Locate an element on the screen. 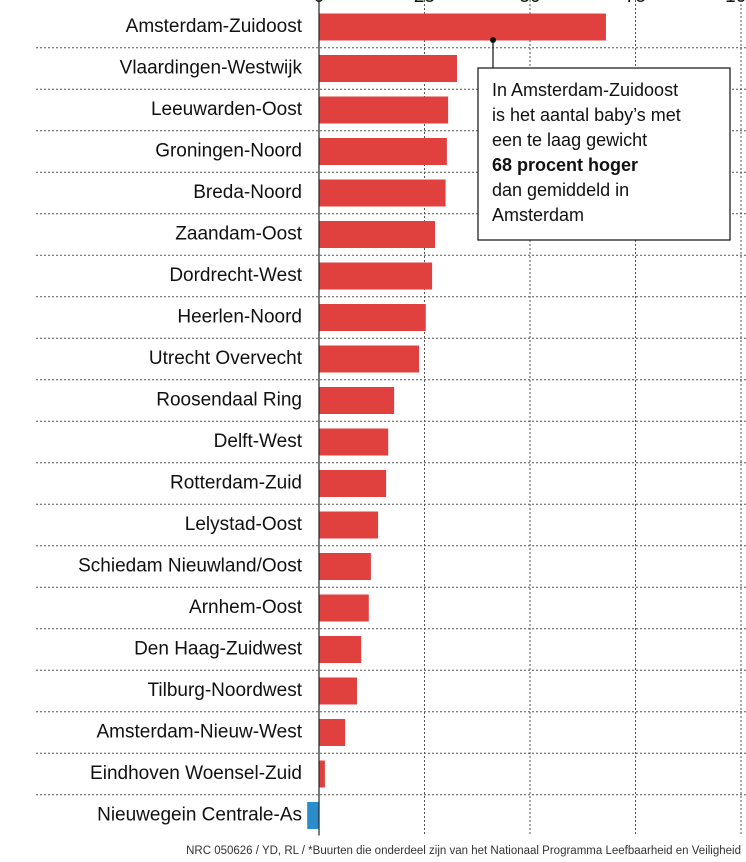 This screenshot has width=746, height=862. category-label: Vlaardingen-Westwijk is located at coordinates (211, 68).